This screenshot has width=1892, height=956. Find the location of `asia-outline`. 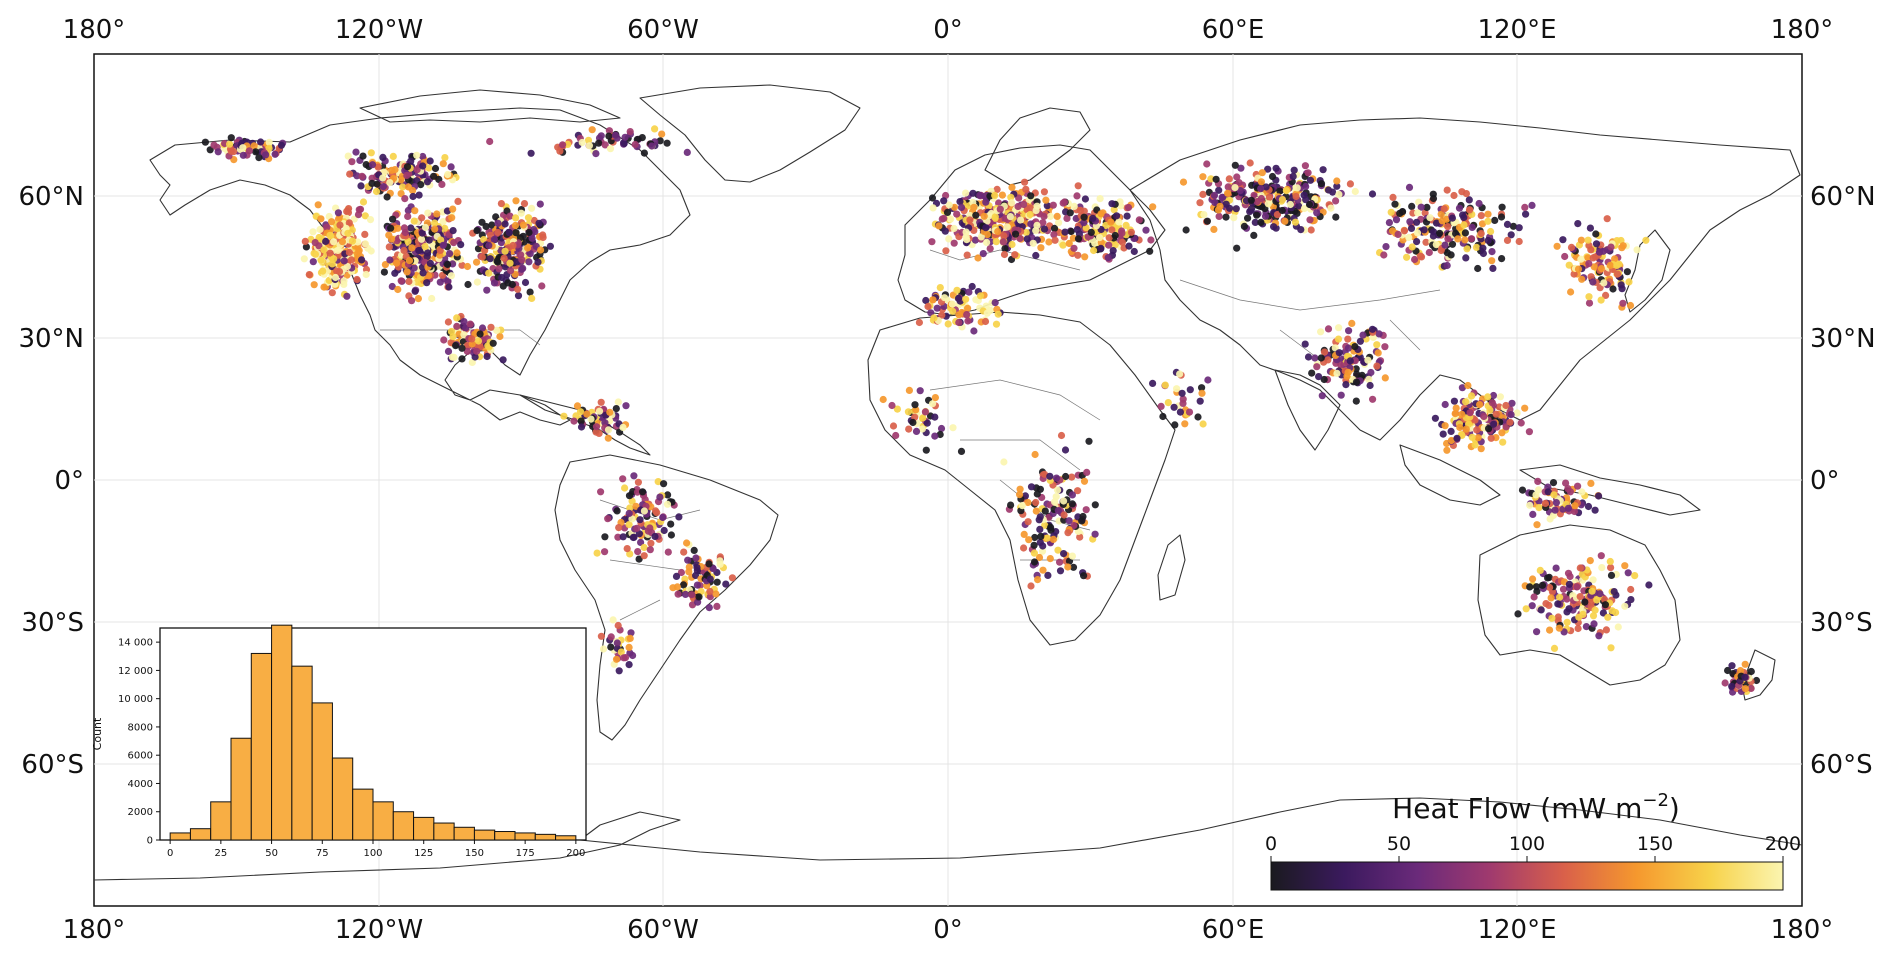

asia-outline is located at coordinates (1465, 279).